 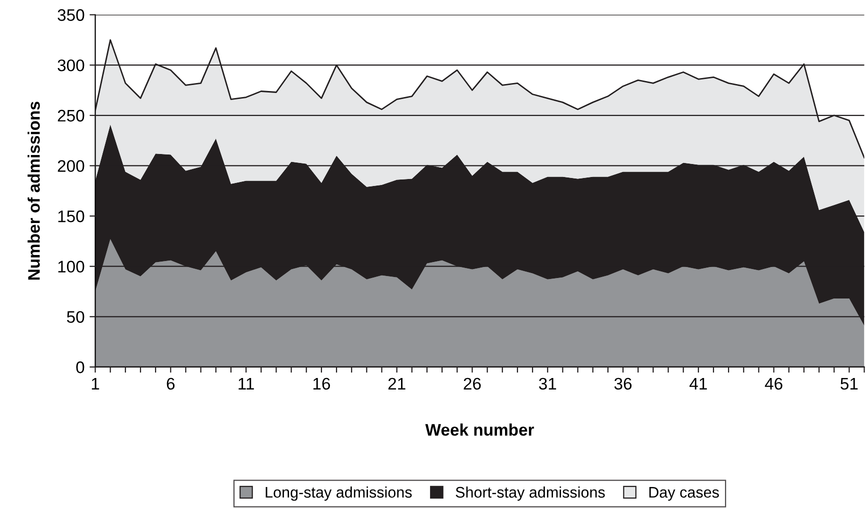 What do you see at coordinates (623, 384) in the screenshot?
I see `x-tick-label: 36` at bounding box center [623, 384].